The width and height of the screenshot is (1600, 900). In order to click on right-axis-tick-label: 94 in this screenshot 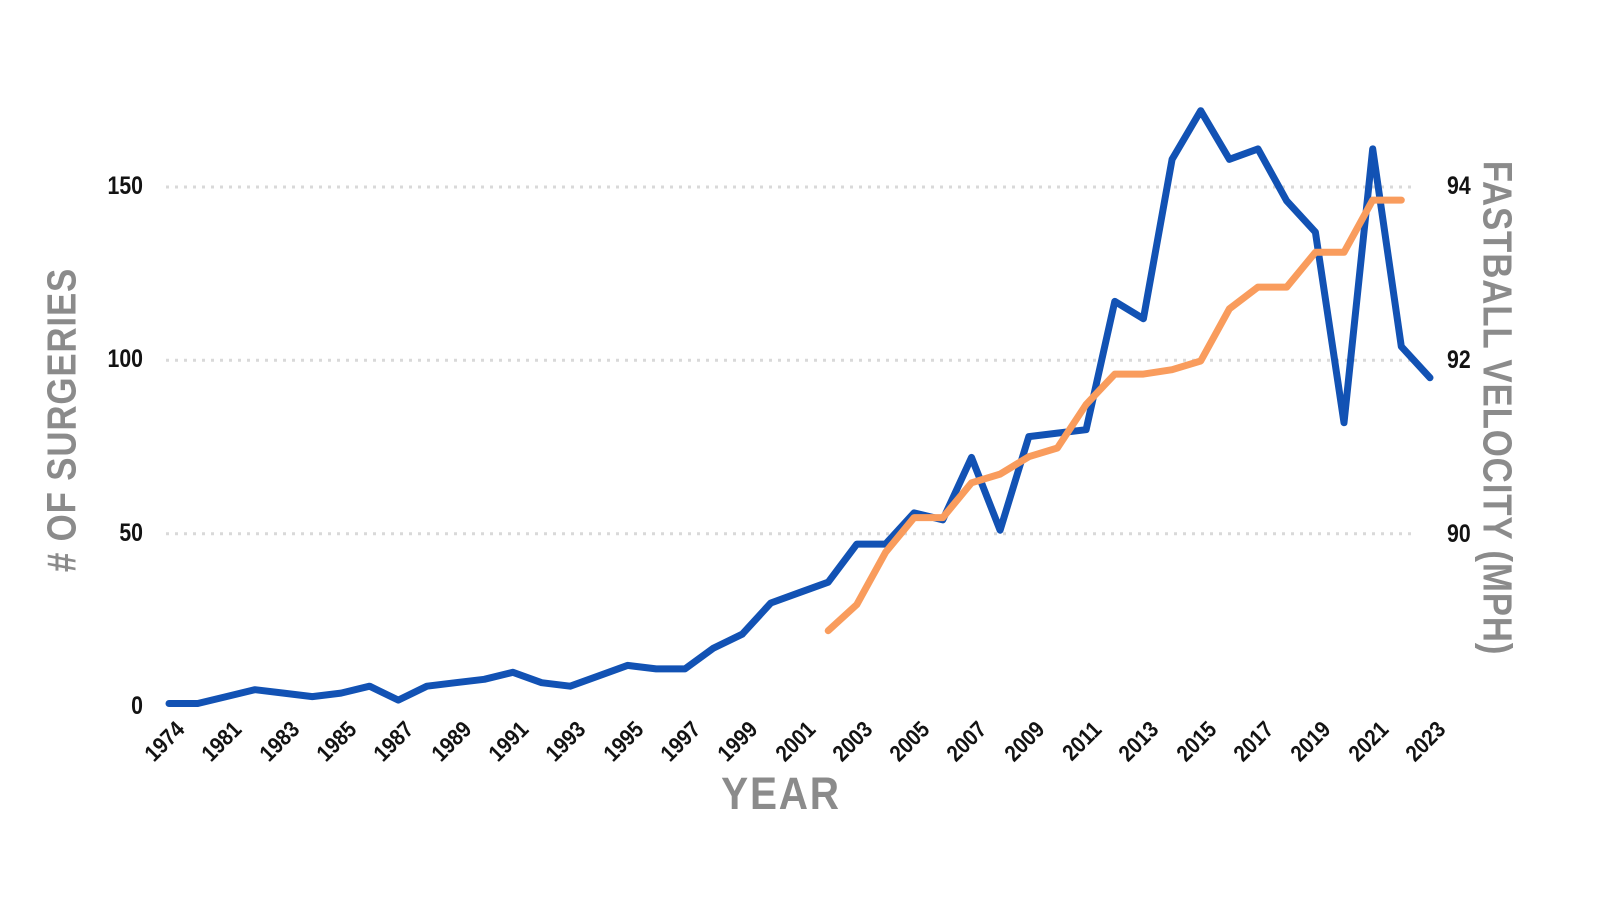, I will do `click(1459, 186)`.